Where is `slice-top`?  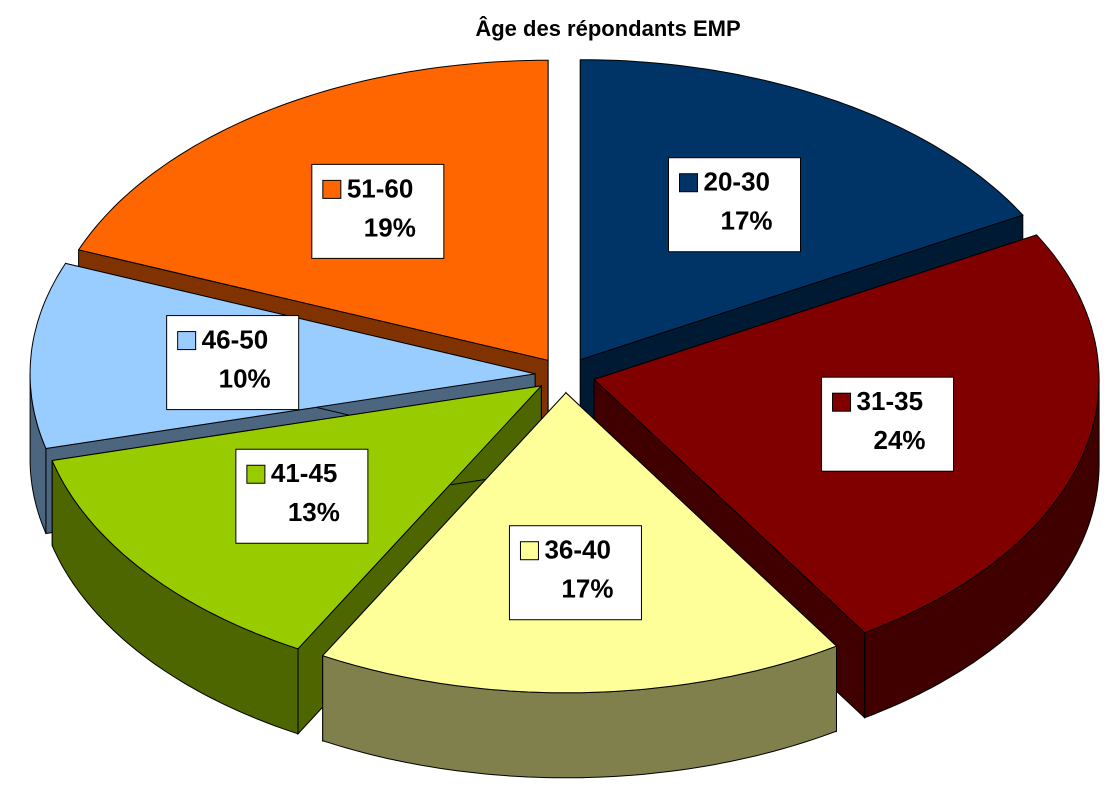 slice-top is located at coordinates (801, 210).